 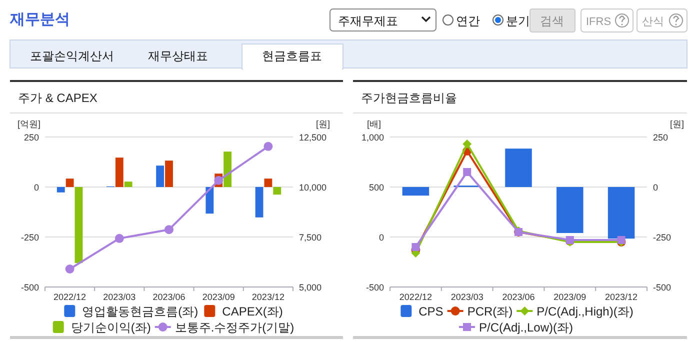 I want to click on legend-label: P/C(Adj.,High)(좌), so click(x=585, y=311).